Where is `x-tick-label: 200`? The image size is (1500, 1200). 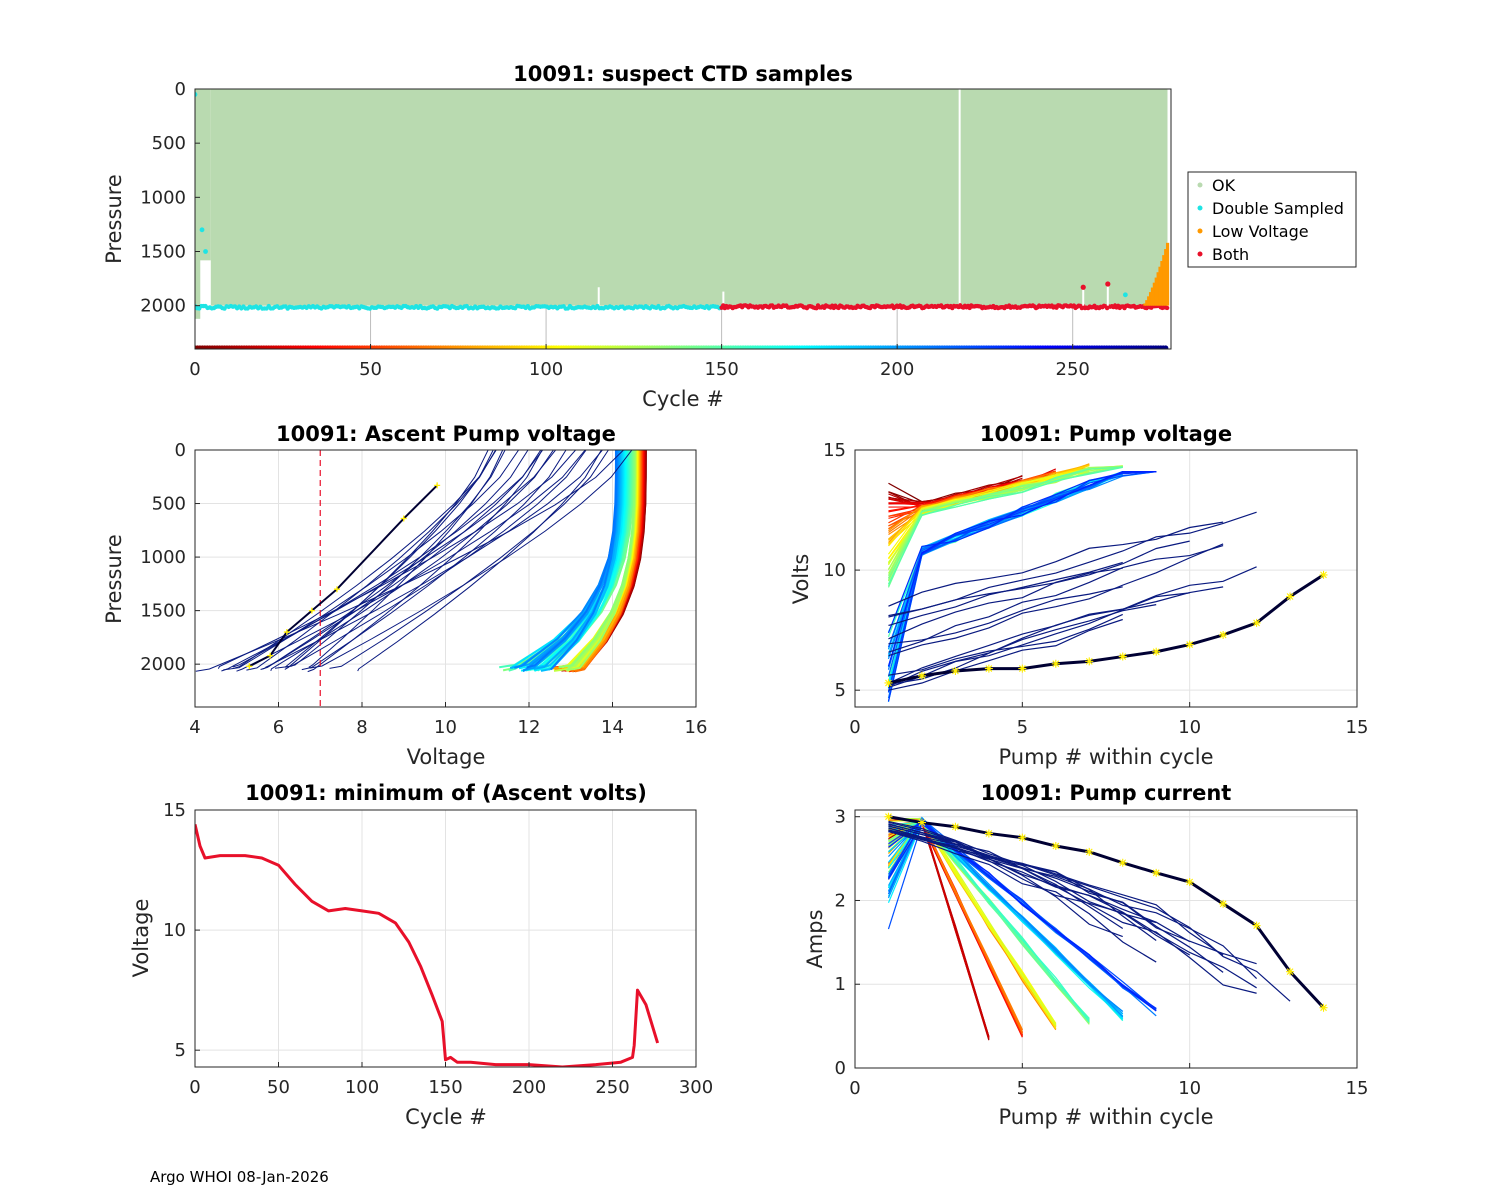
x-tick-label: 200 is located at coordinates (529, 1087).